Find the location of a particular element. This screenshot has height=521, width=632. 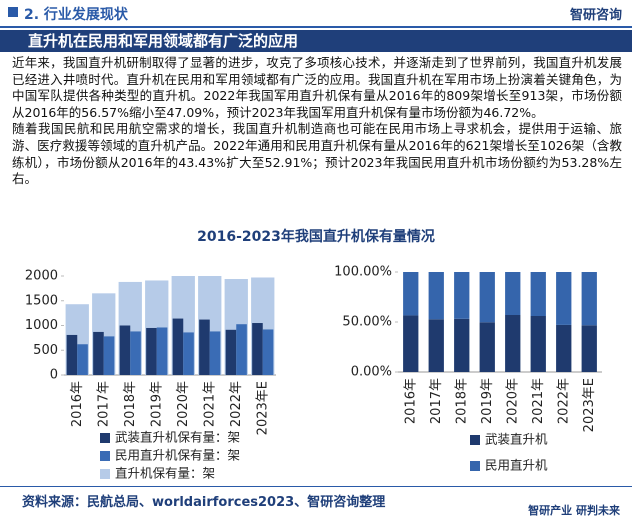

y-tick-label: 500 is located at coordinates (45, 350).